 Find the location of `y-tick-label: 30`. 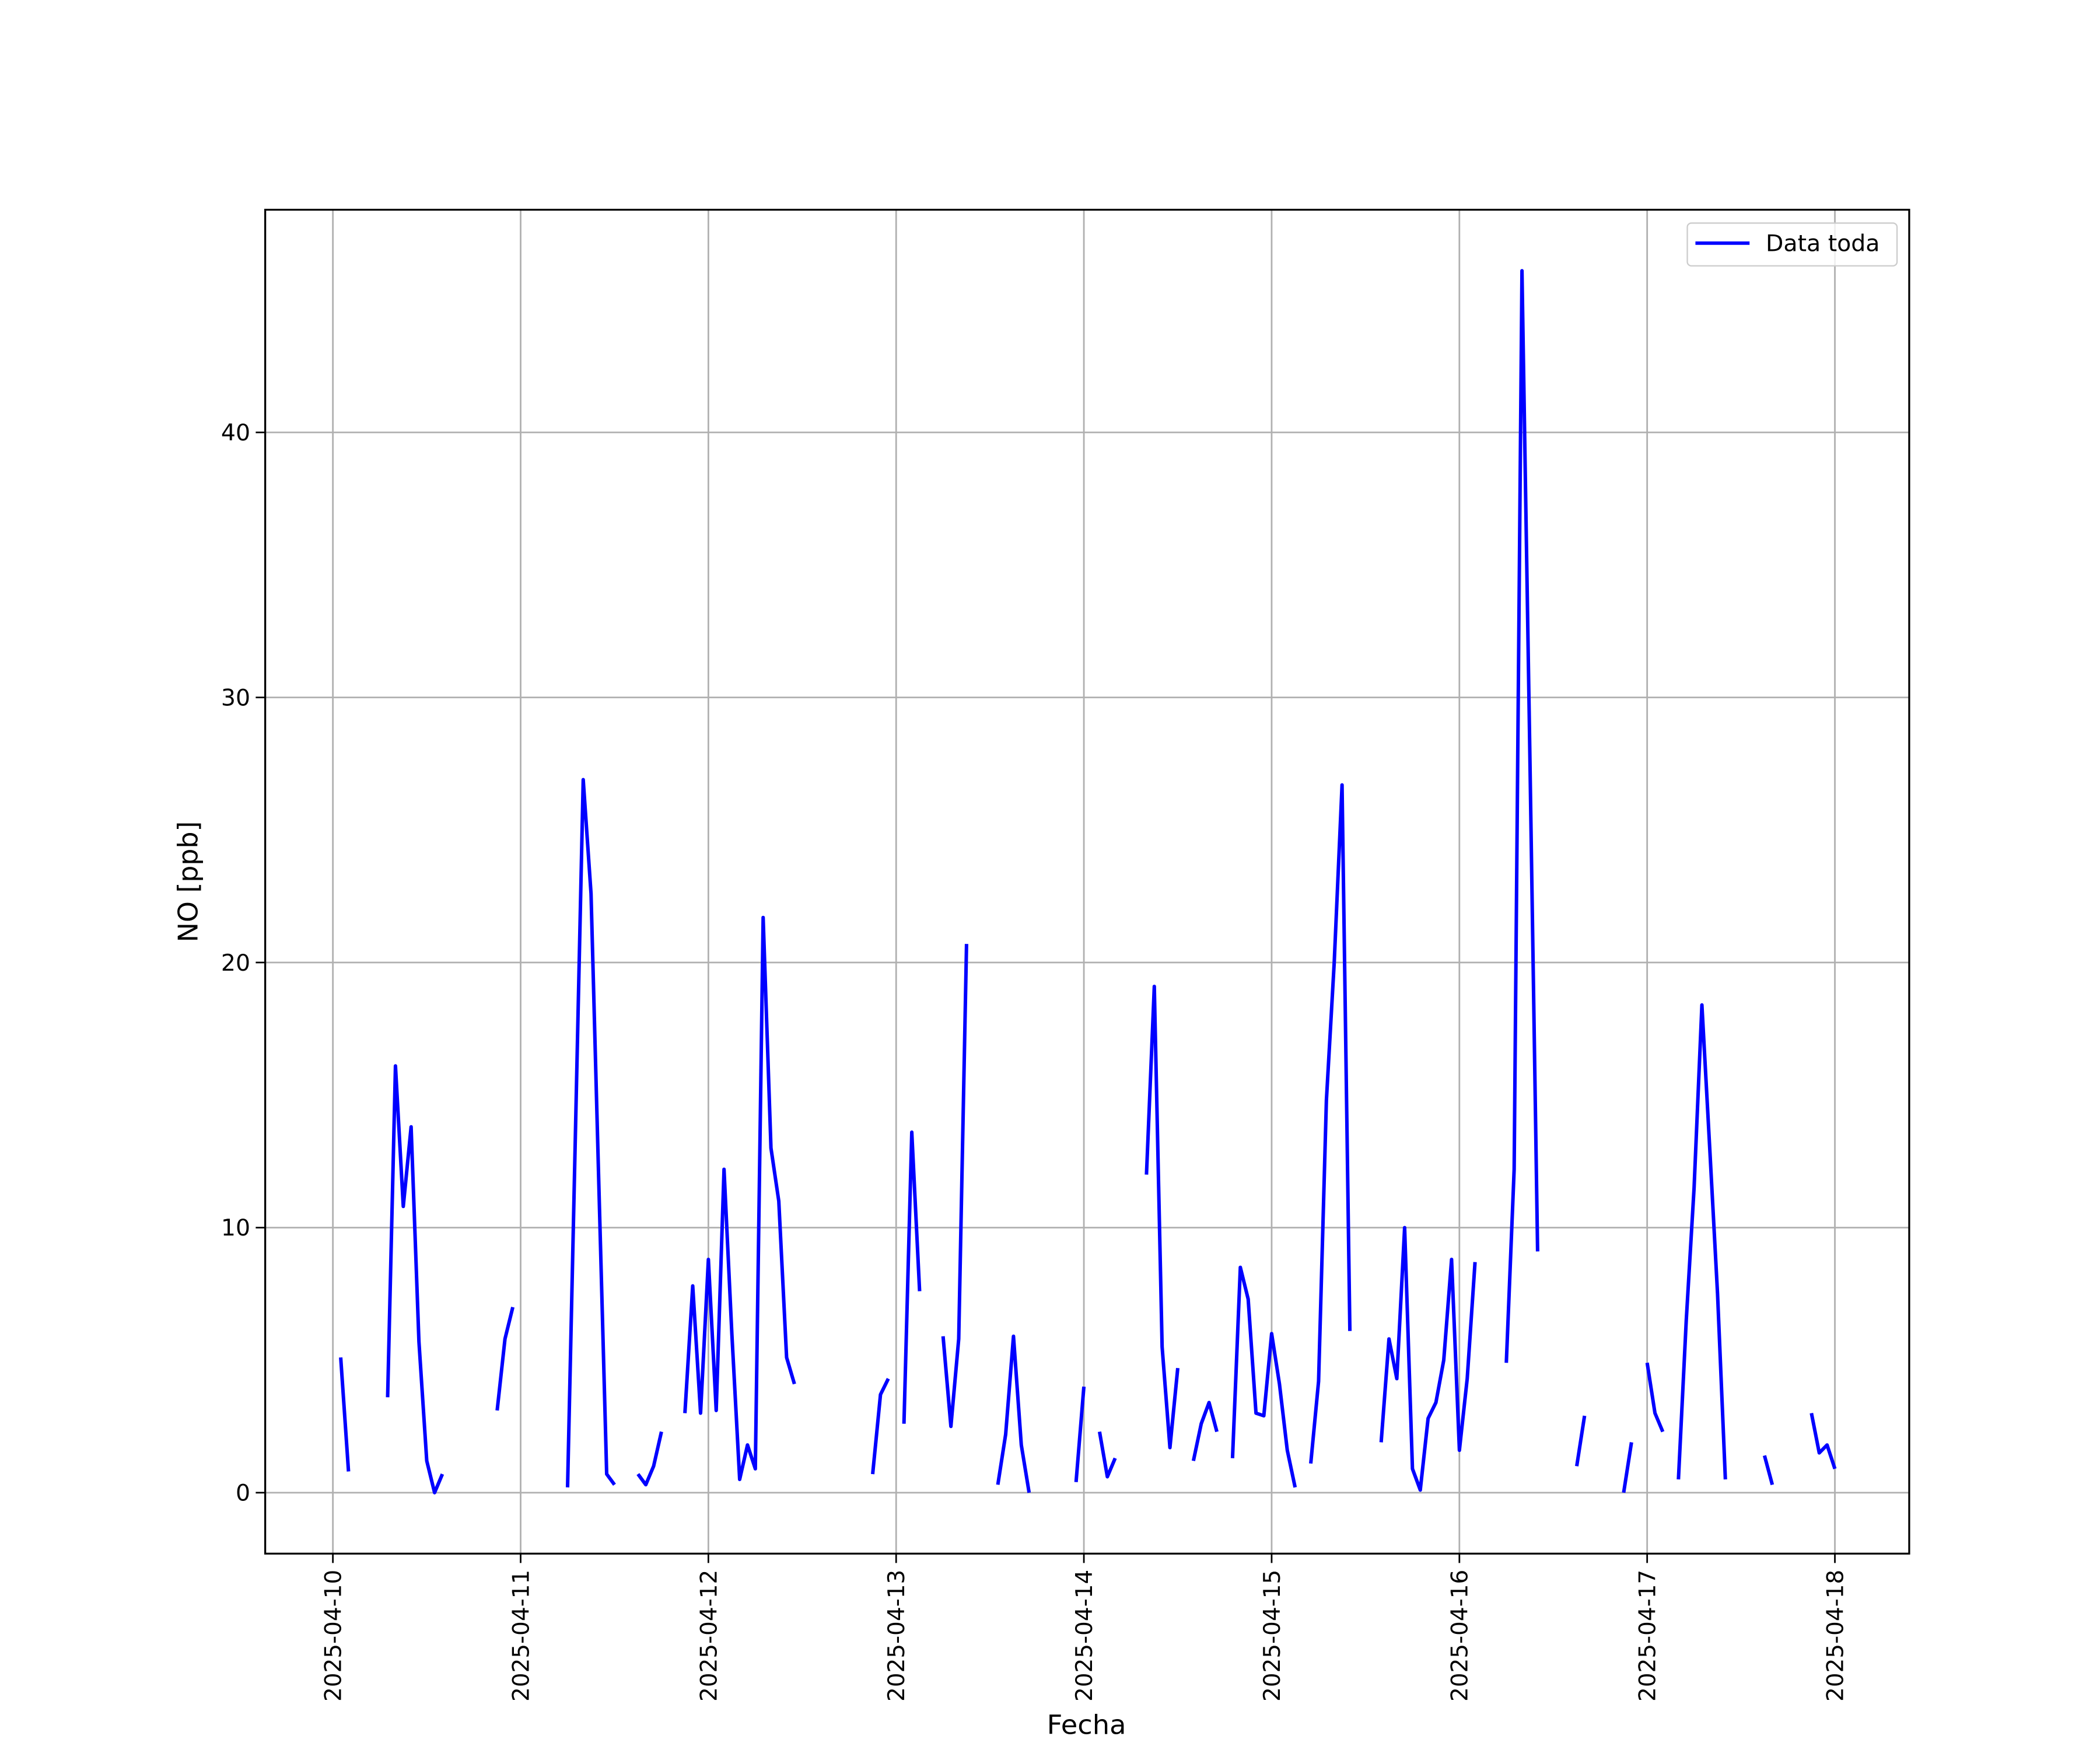

y-tick-label: 30 is located at coordinates (235, 698).